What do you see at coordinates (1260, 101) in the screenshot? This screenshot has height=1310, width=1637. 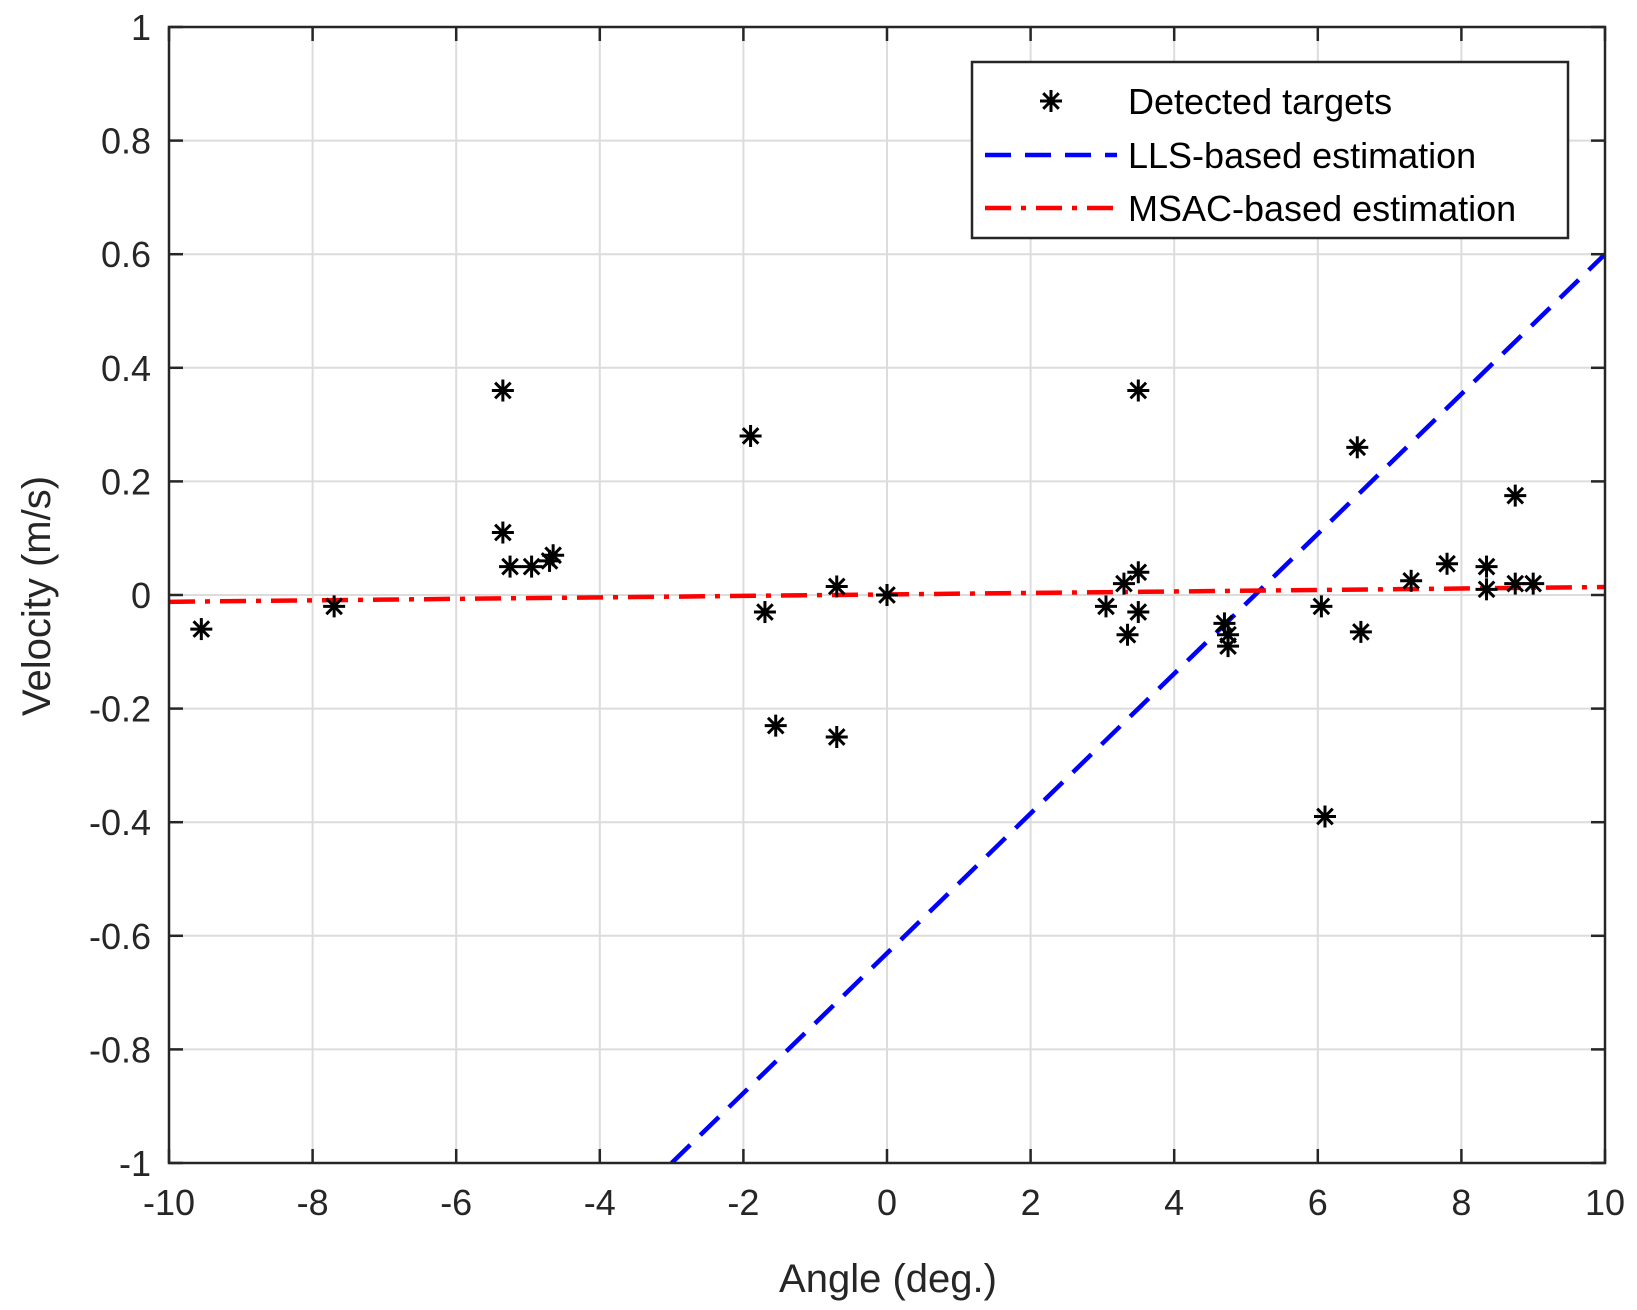 I see `legend-label: Detected targets` at bounding box center [1260, 101].